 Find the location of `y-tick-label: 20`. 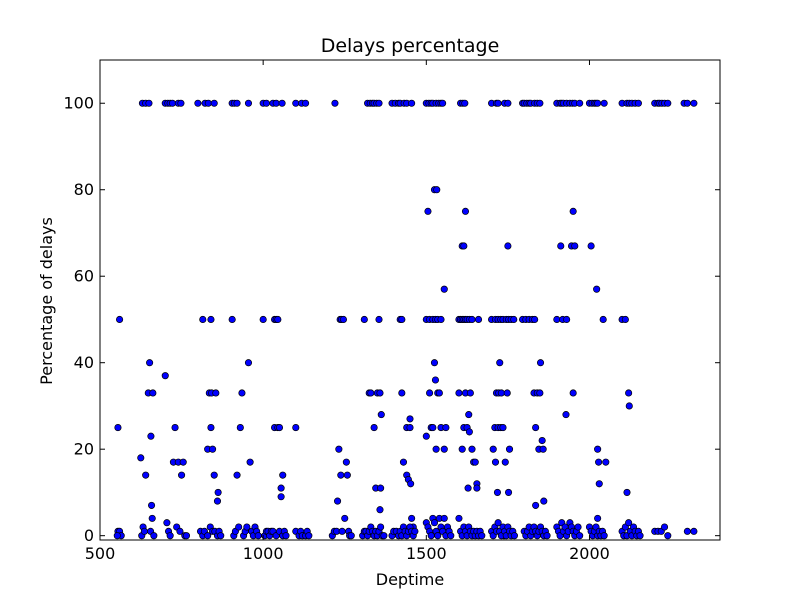

y-tick-label: 20 is located at coordinates (84, 449).